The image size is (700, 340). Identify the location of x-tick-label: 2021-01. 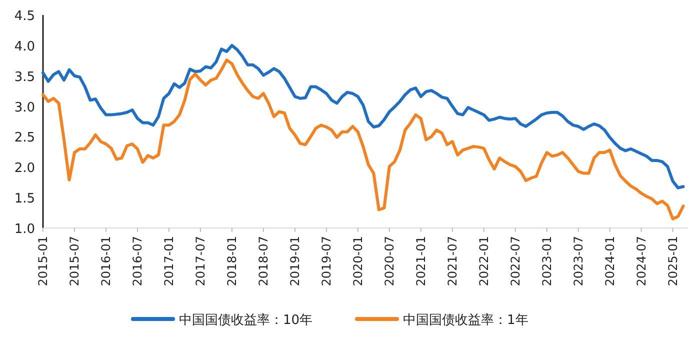
(421, 261).